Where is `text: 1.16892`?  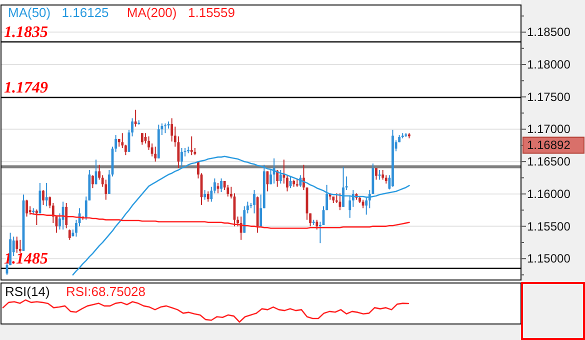 text: 1.16892 is located at coordinates (549, 145).